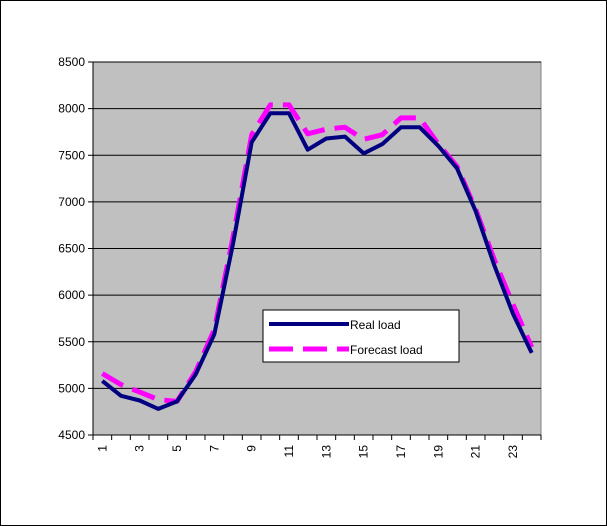 This screenshot has width=607, height=526. Describe the element at coordinates (214, 448) in the screenshot. I see `x-tick-label: 7` at that location.